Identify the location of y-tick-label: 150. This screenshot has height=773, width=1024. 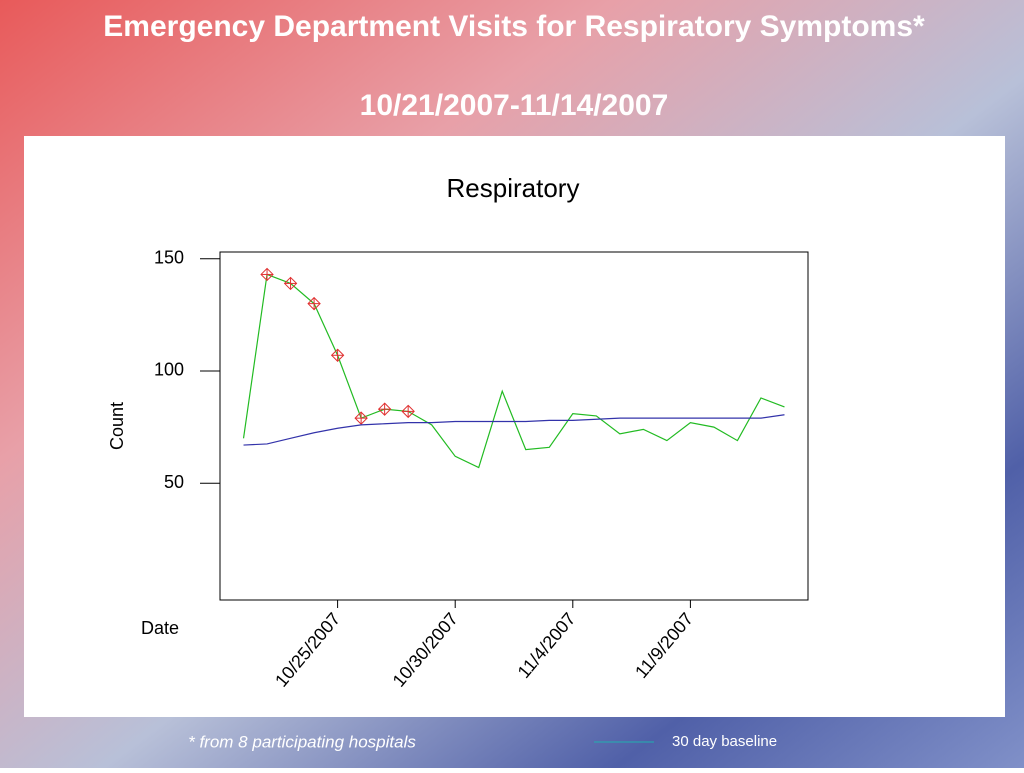
(169, 257).